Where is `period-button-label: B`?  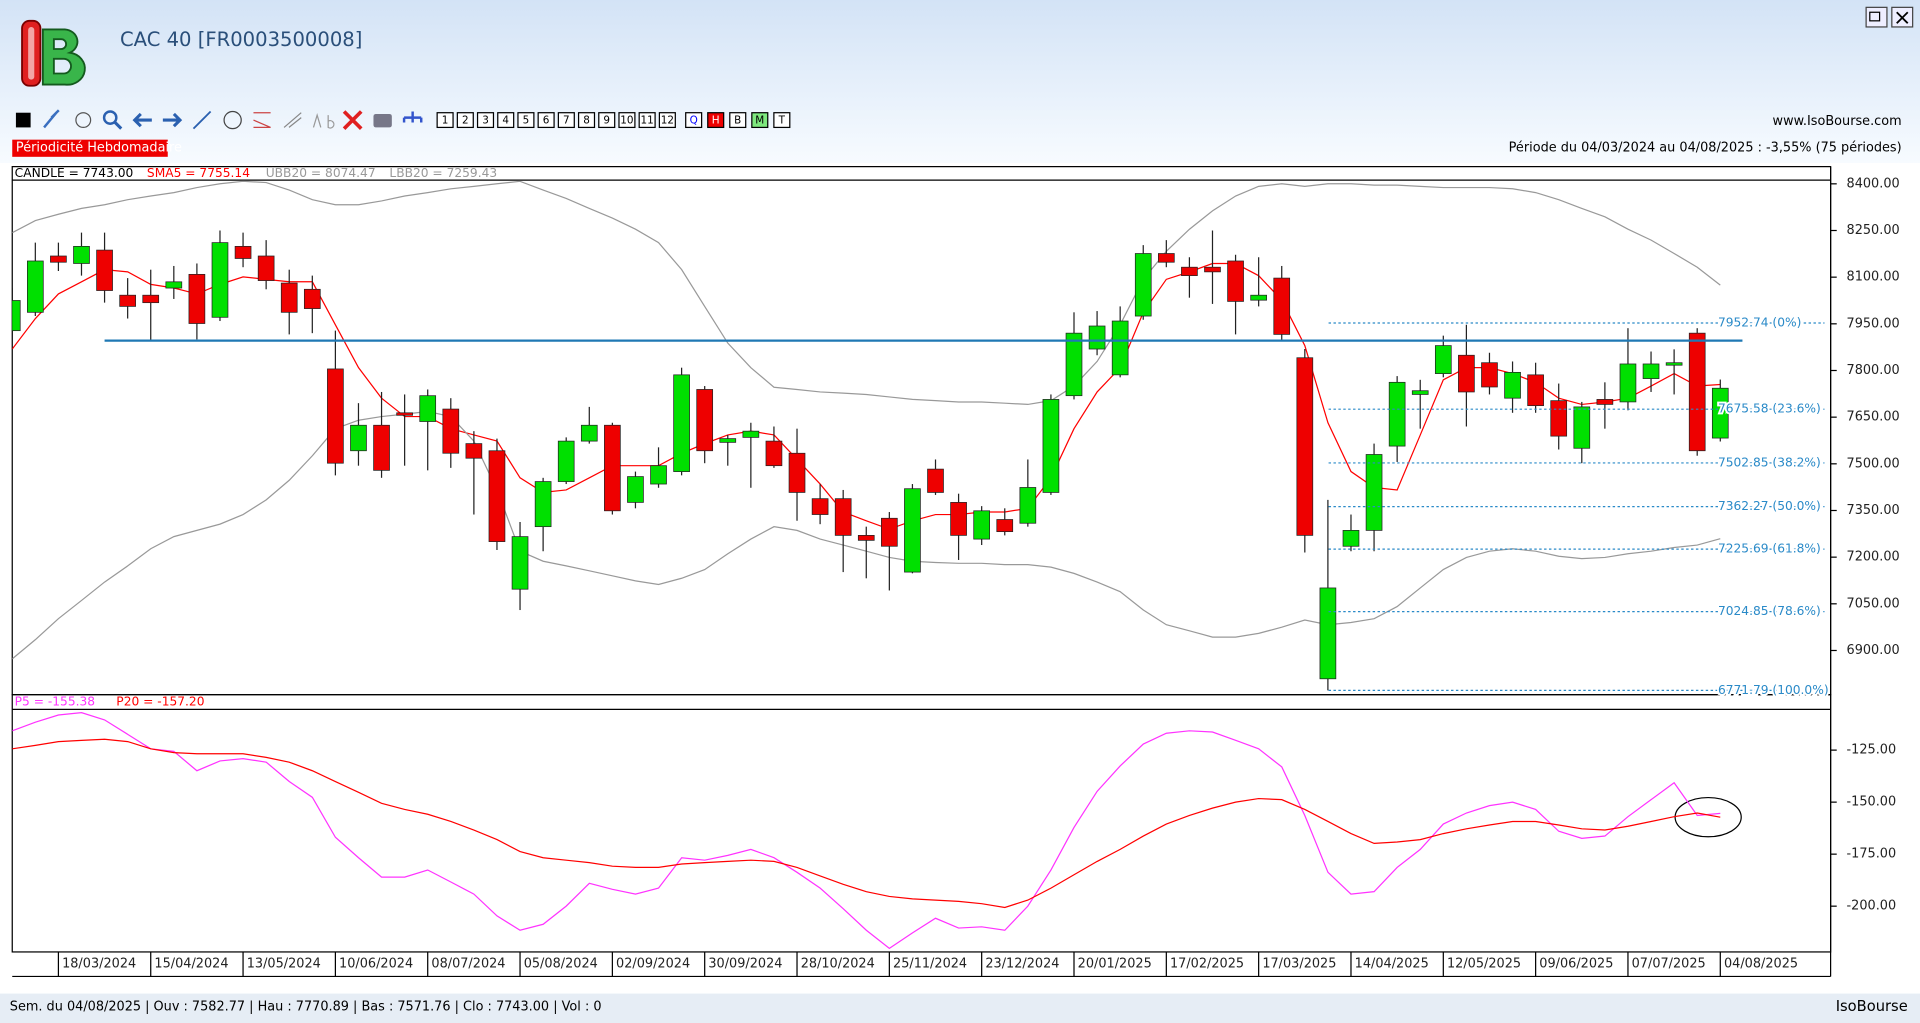
period-button-label: B is located at coordinates (737, 121).